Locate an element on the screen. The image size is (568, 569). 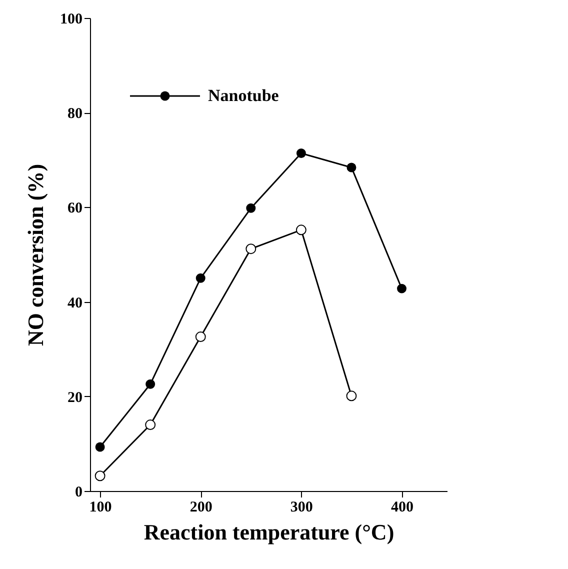
x-axis-title: Reaction temperature (°C) is located at coordinates (269, 532).